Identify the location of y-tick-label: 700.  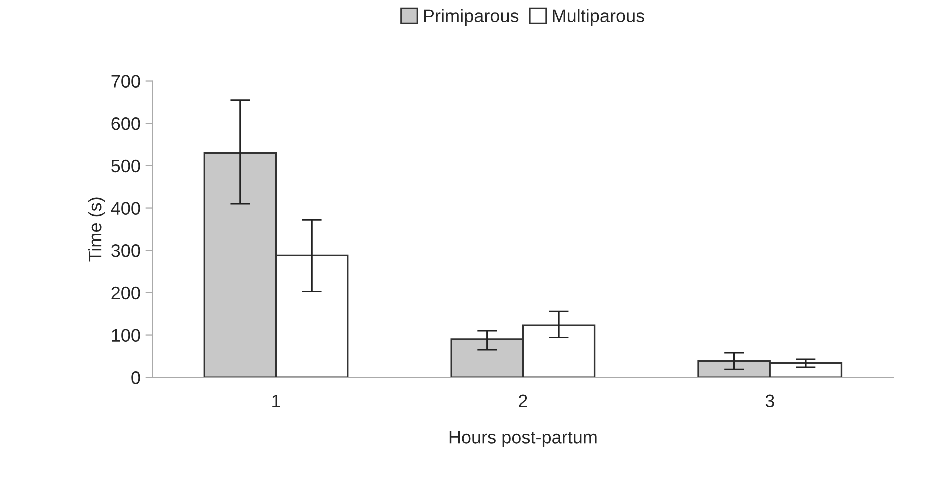
(126, 81).